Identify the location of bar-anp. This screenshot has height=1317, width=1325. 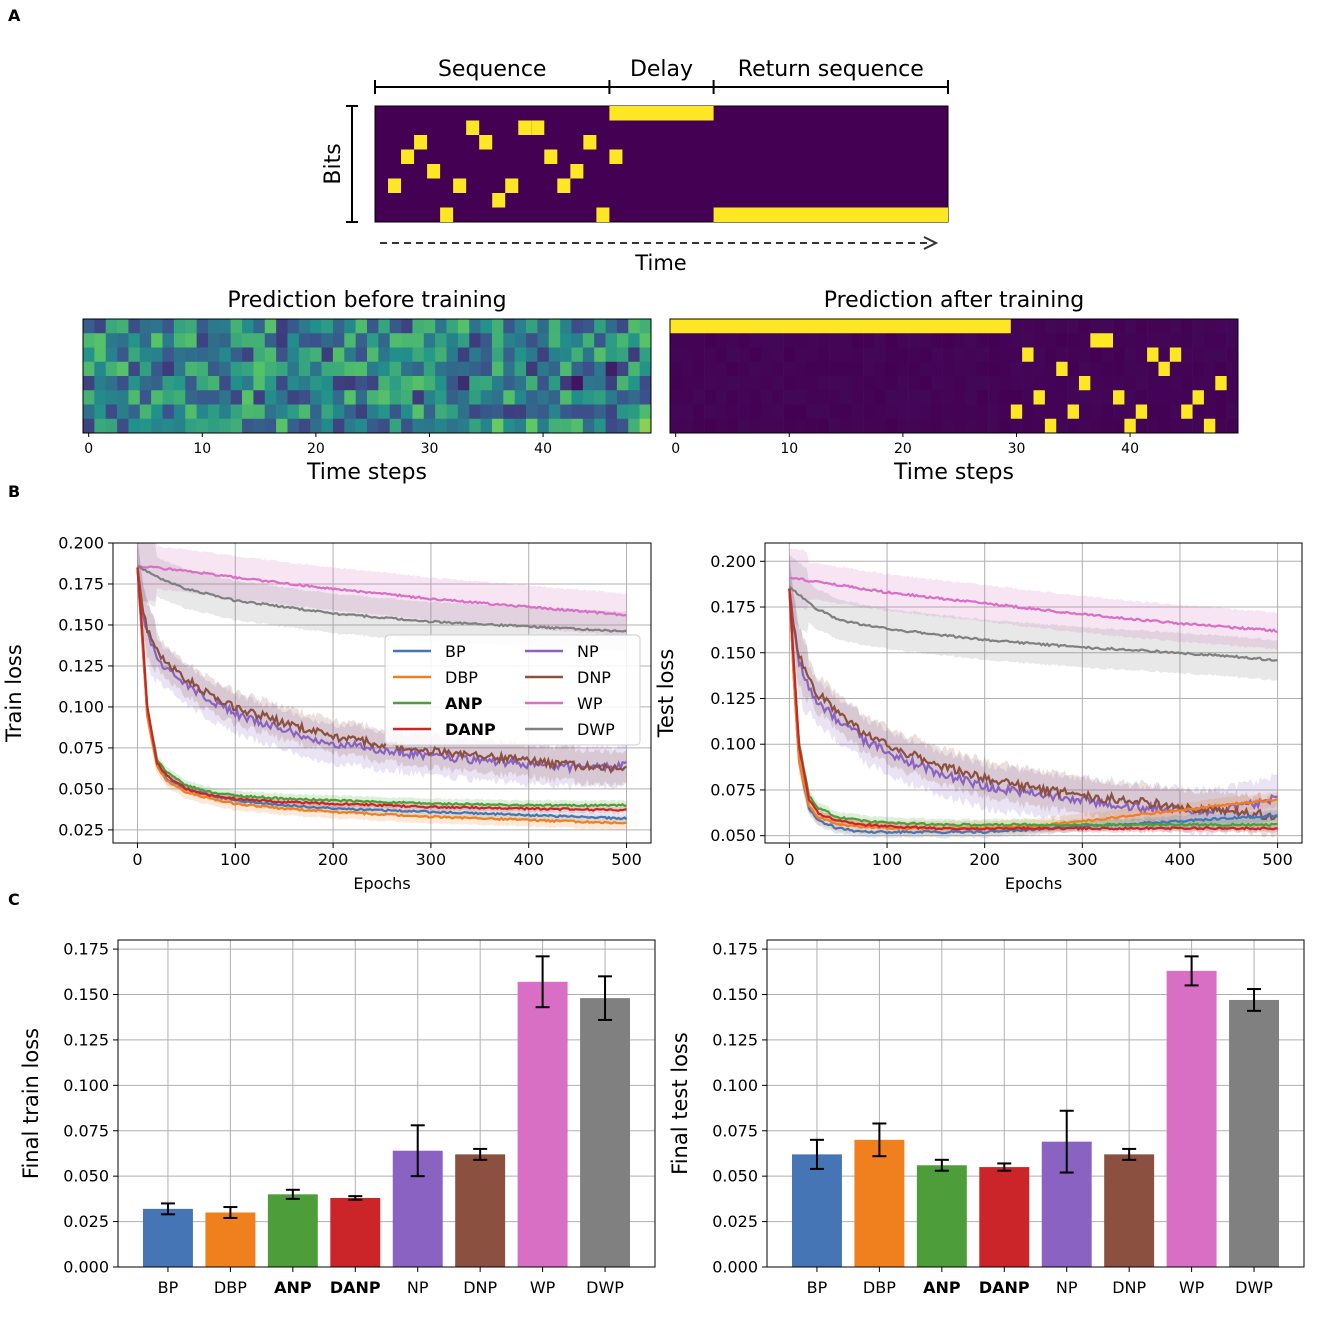
(292, 1230).